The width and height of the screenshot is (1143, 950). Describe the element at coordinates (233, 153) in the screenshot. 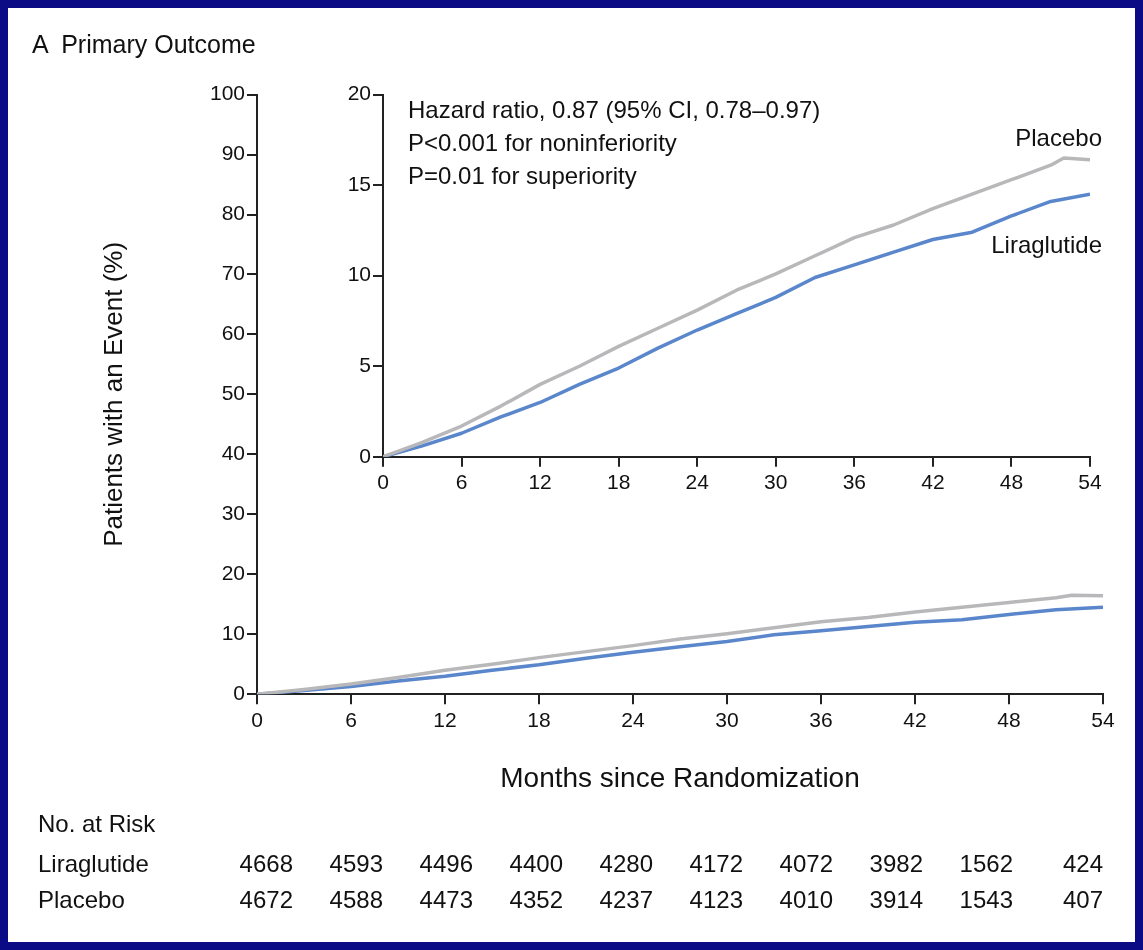

I see `y-tick-label: 90` at that location.